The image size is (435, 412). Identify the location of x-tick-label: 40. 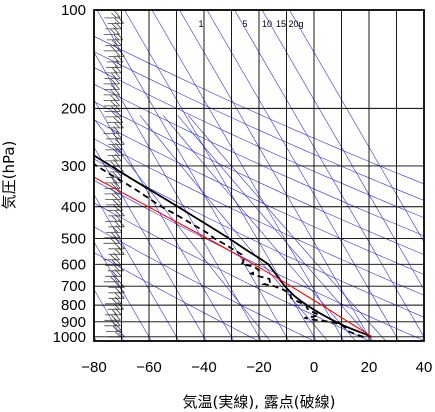
(424, 367).